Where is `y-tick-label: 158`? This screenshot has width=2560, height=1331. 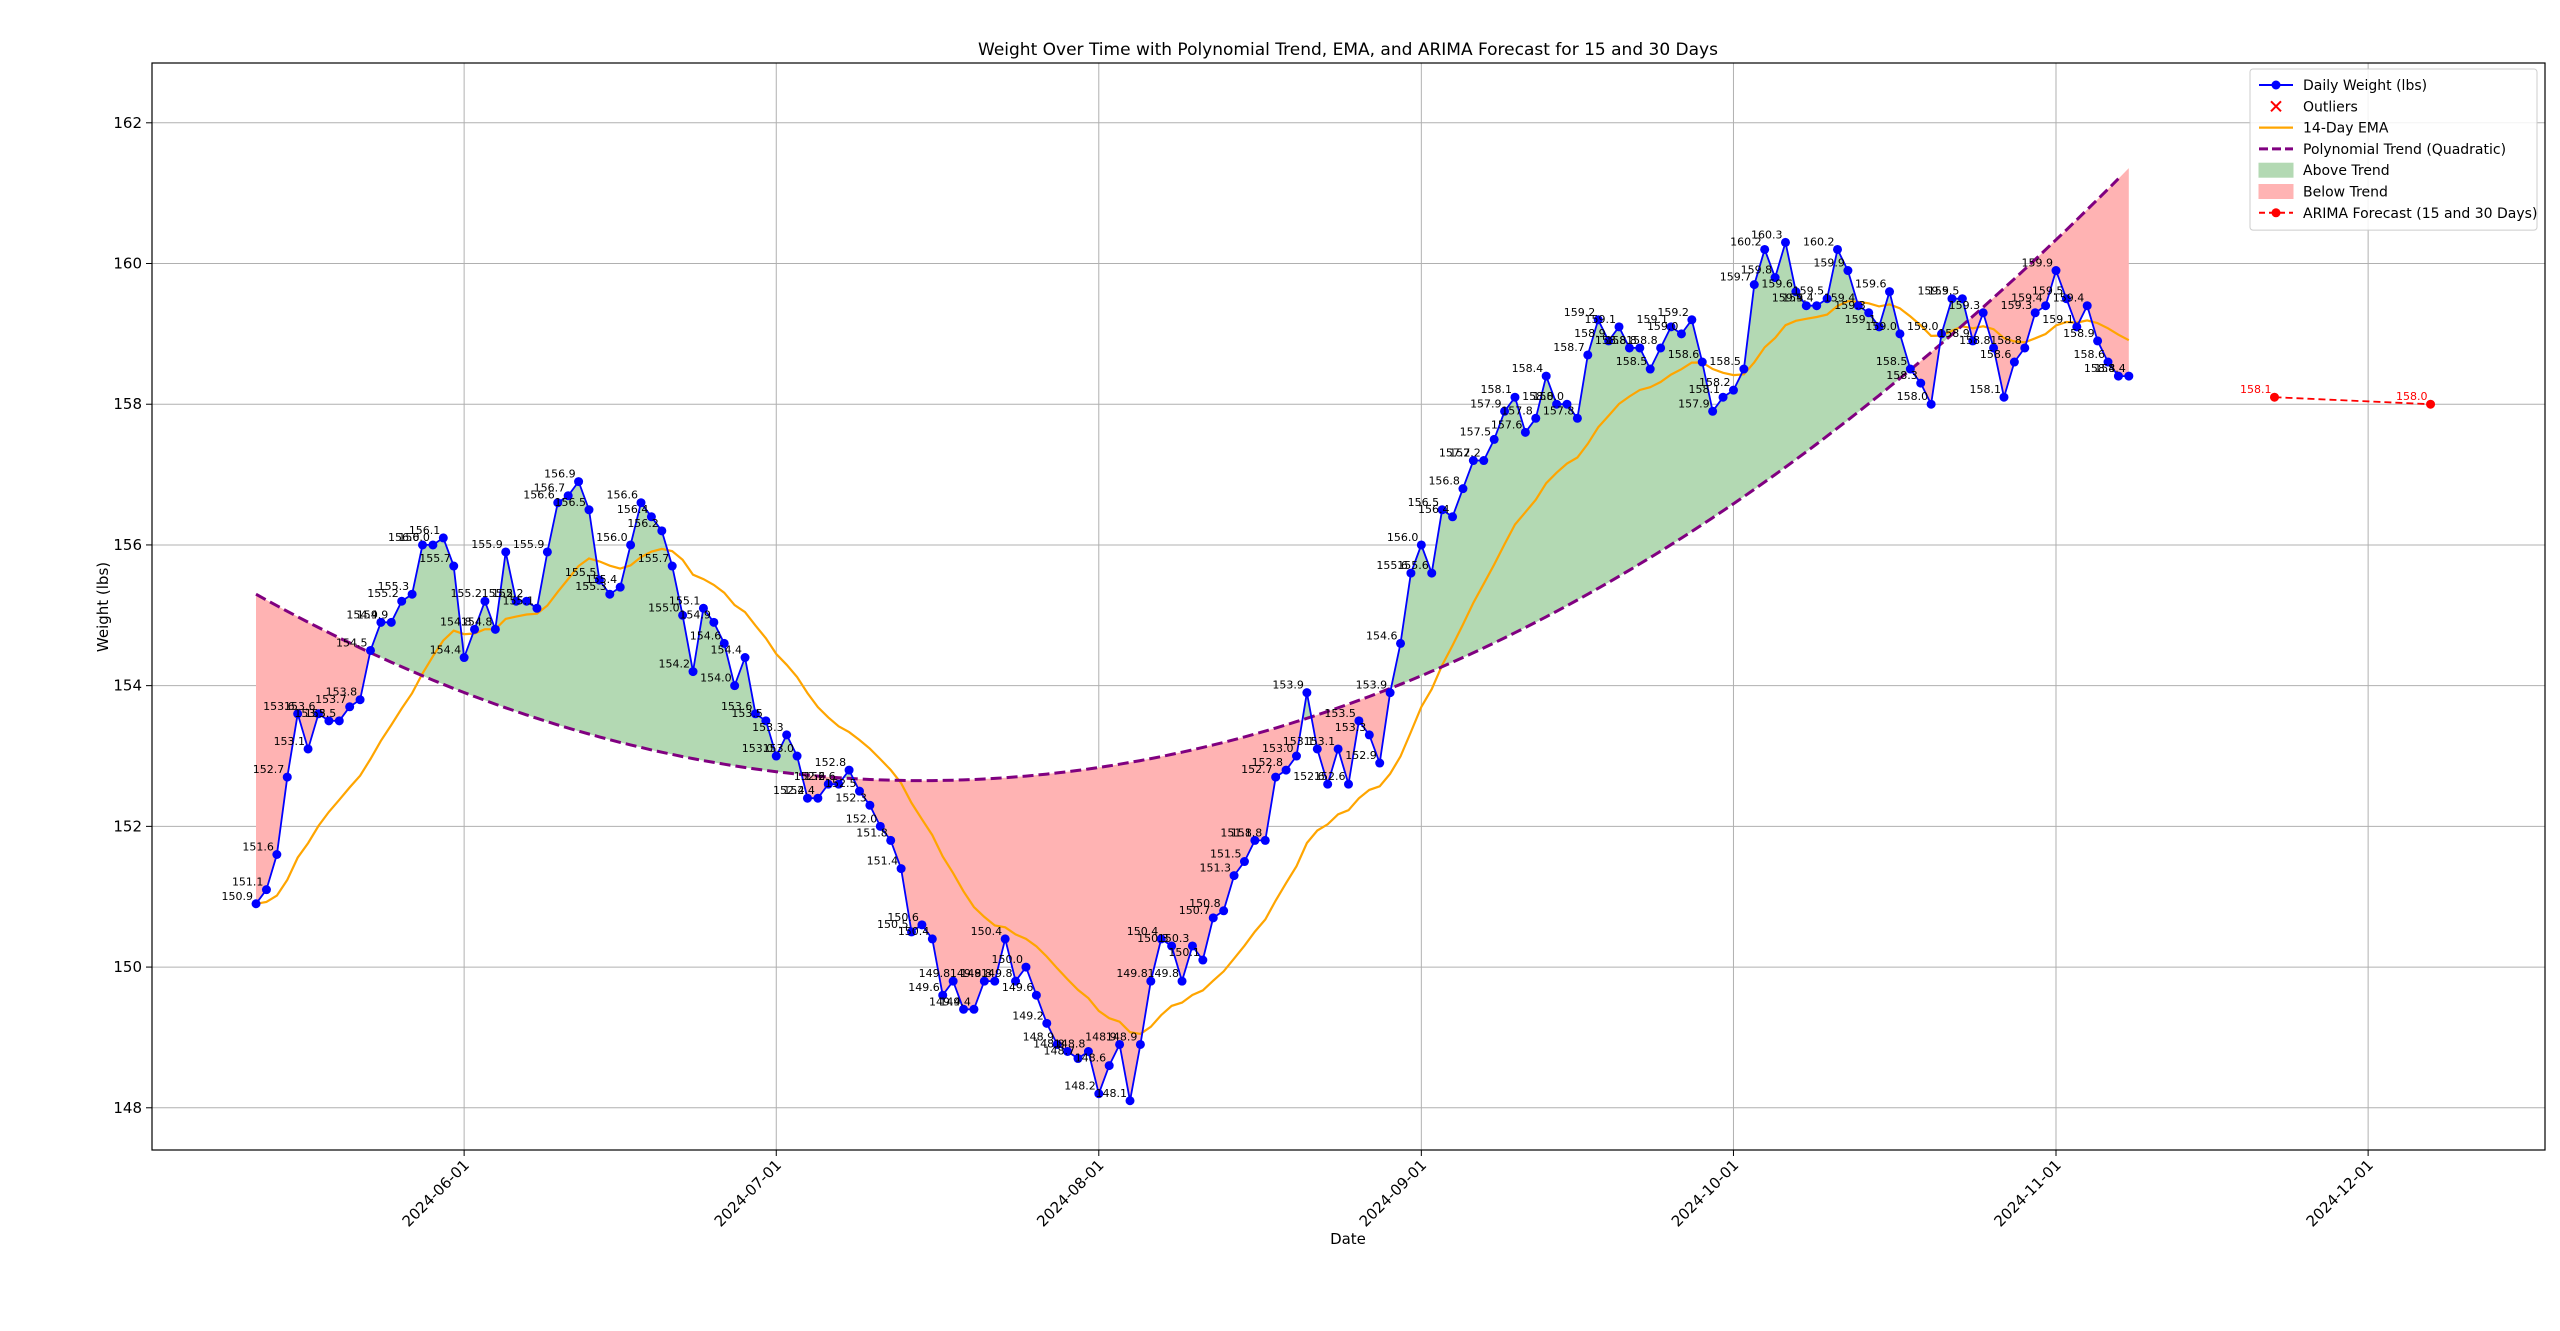
y-tick-label: 158 is located at coordinates (127, 404).